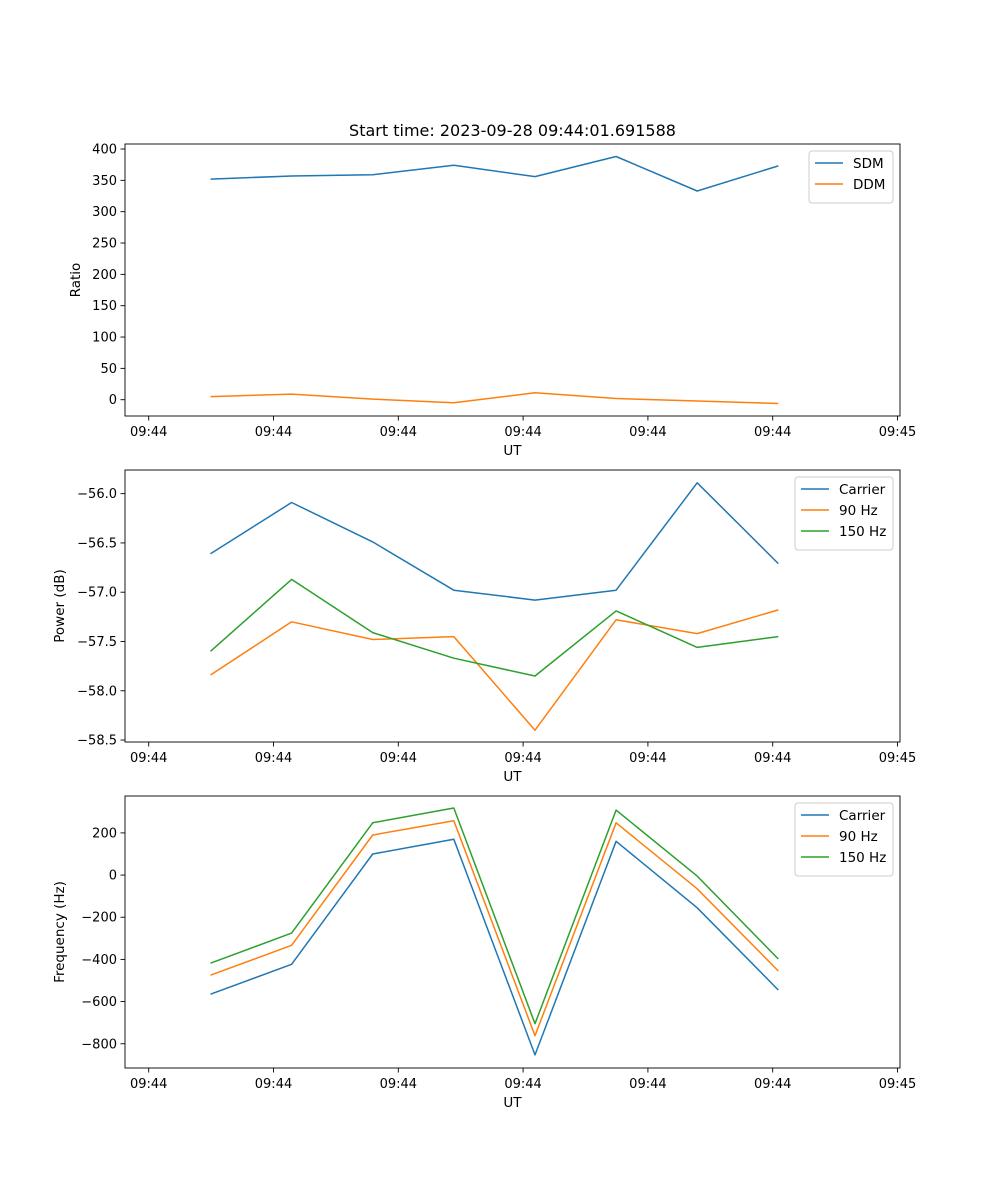 The image size is (1000, 1200). Describe the element at coordinates (60, 605) in the screenshot. I see `y-axis-label: Power (dB)` at that location.